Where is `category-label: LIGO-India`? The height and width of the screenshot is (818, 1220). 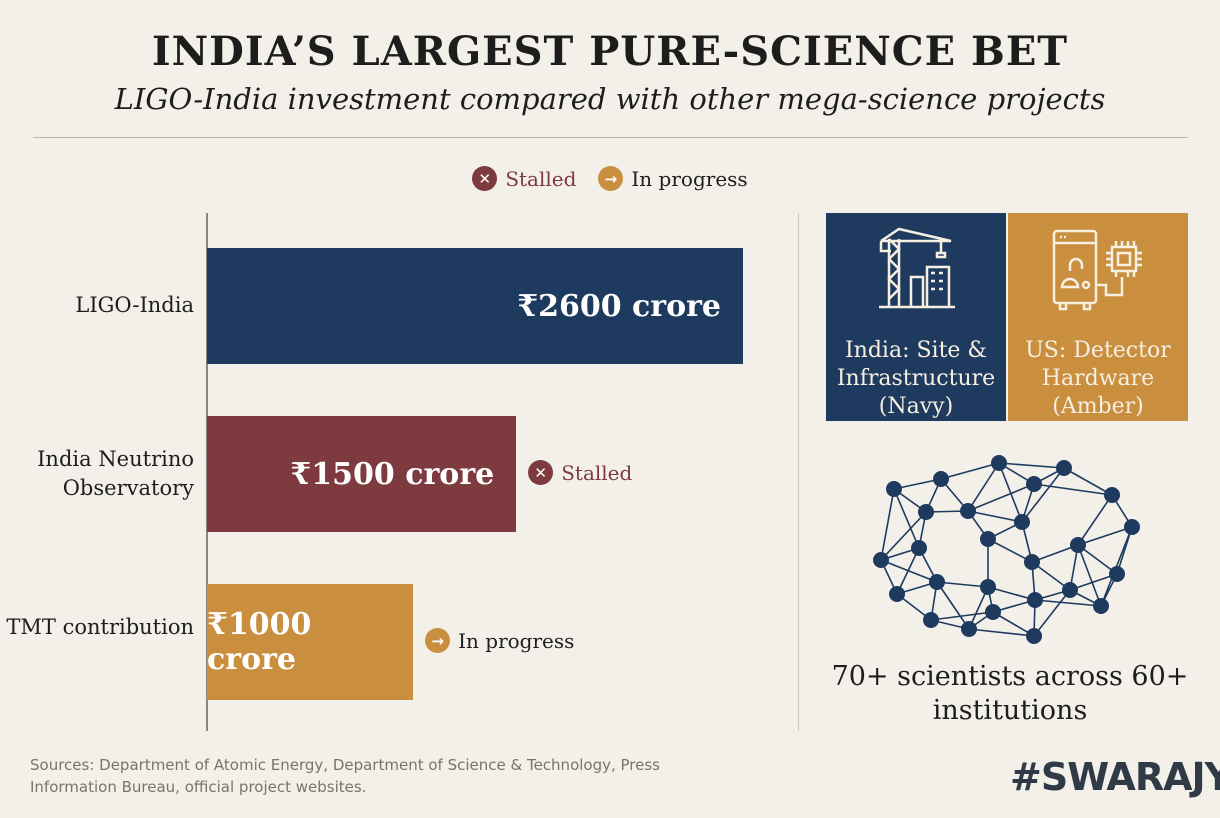 category-label: LIGO-India is located at coordinates (134, 305).